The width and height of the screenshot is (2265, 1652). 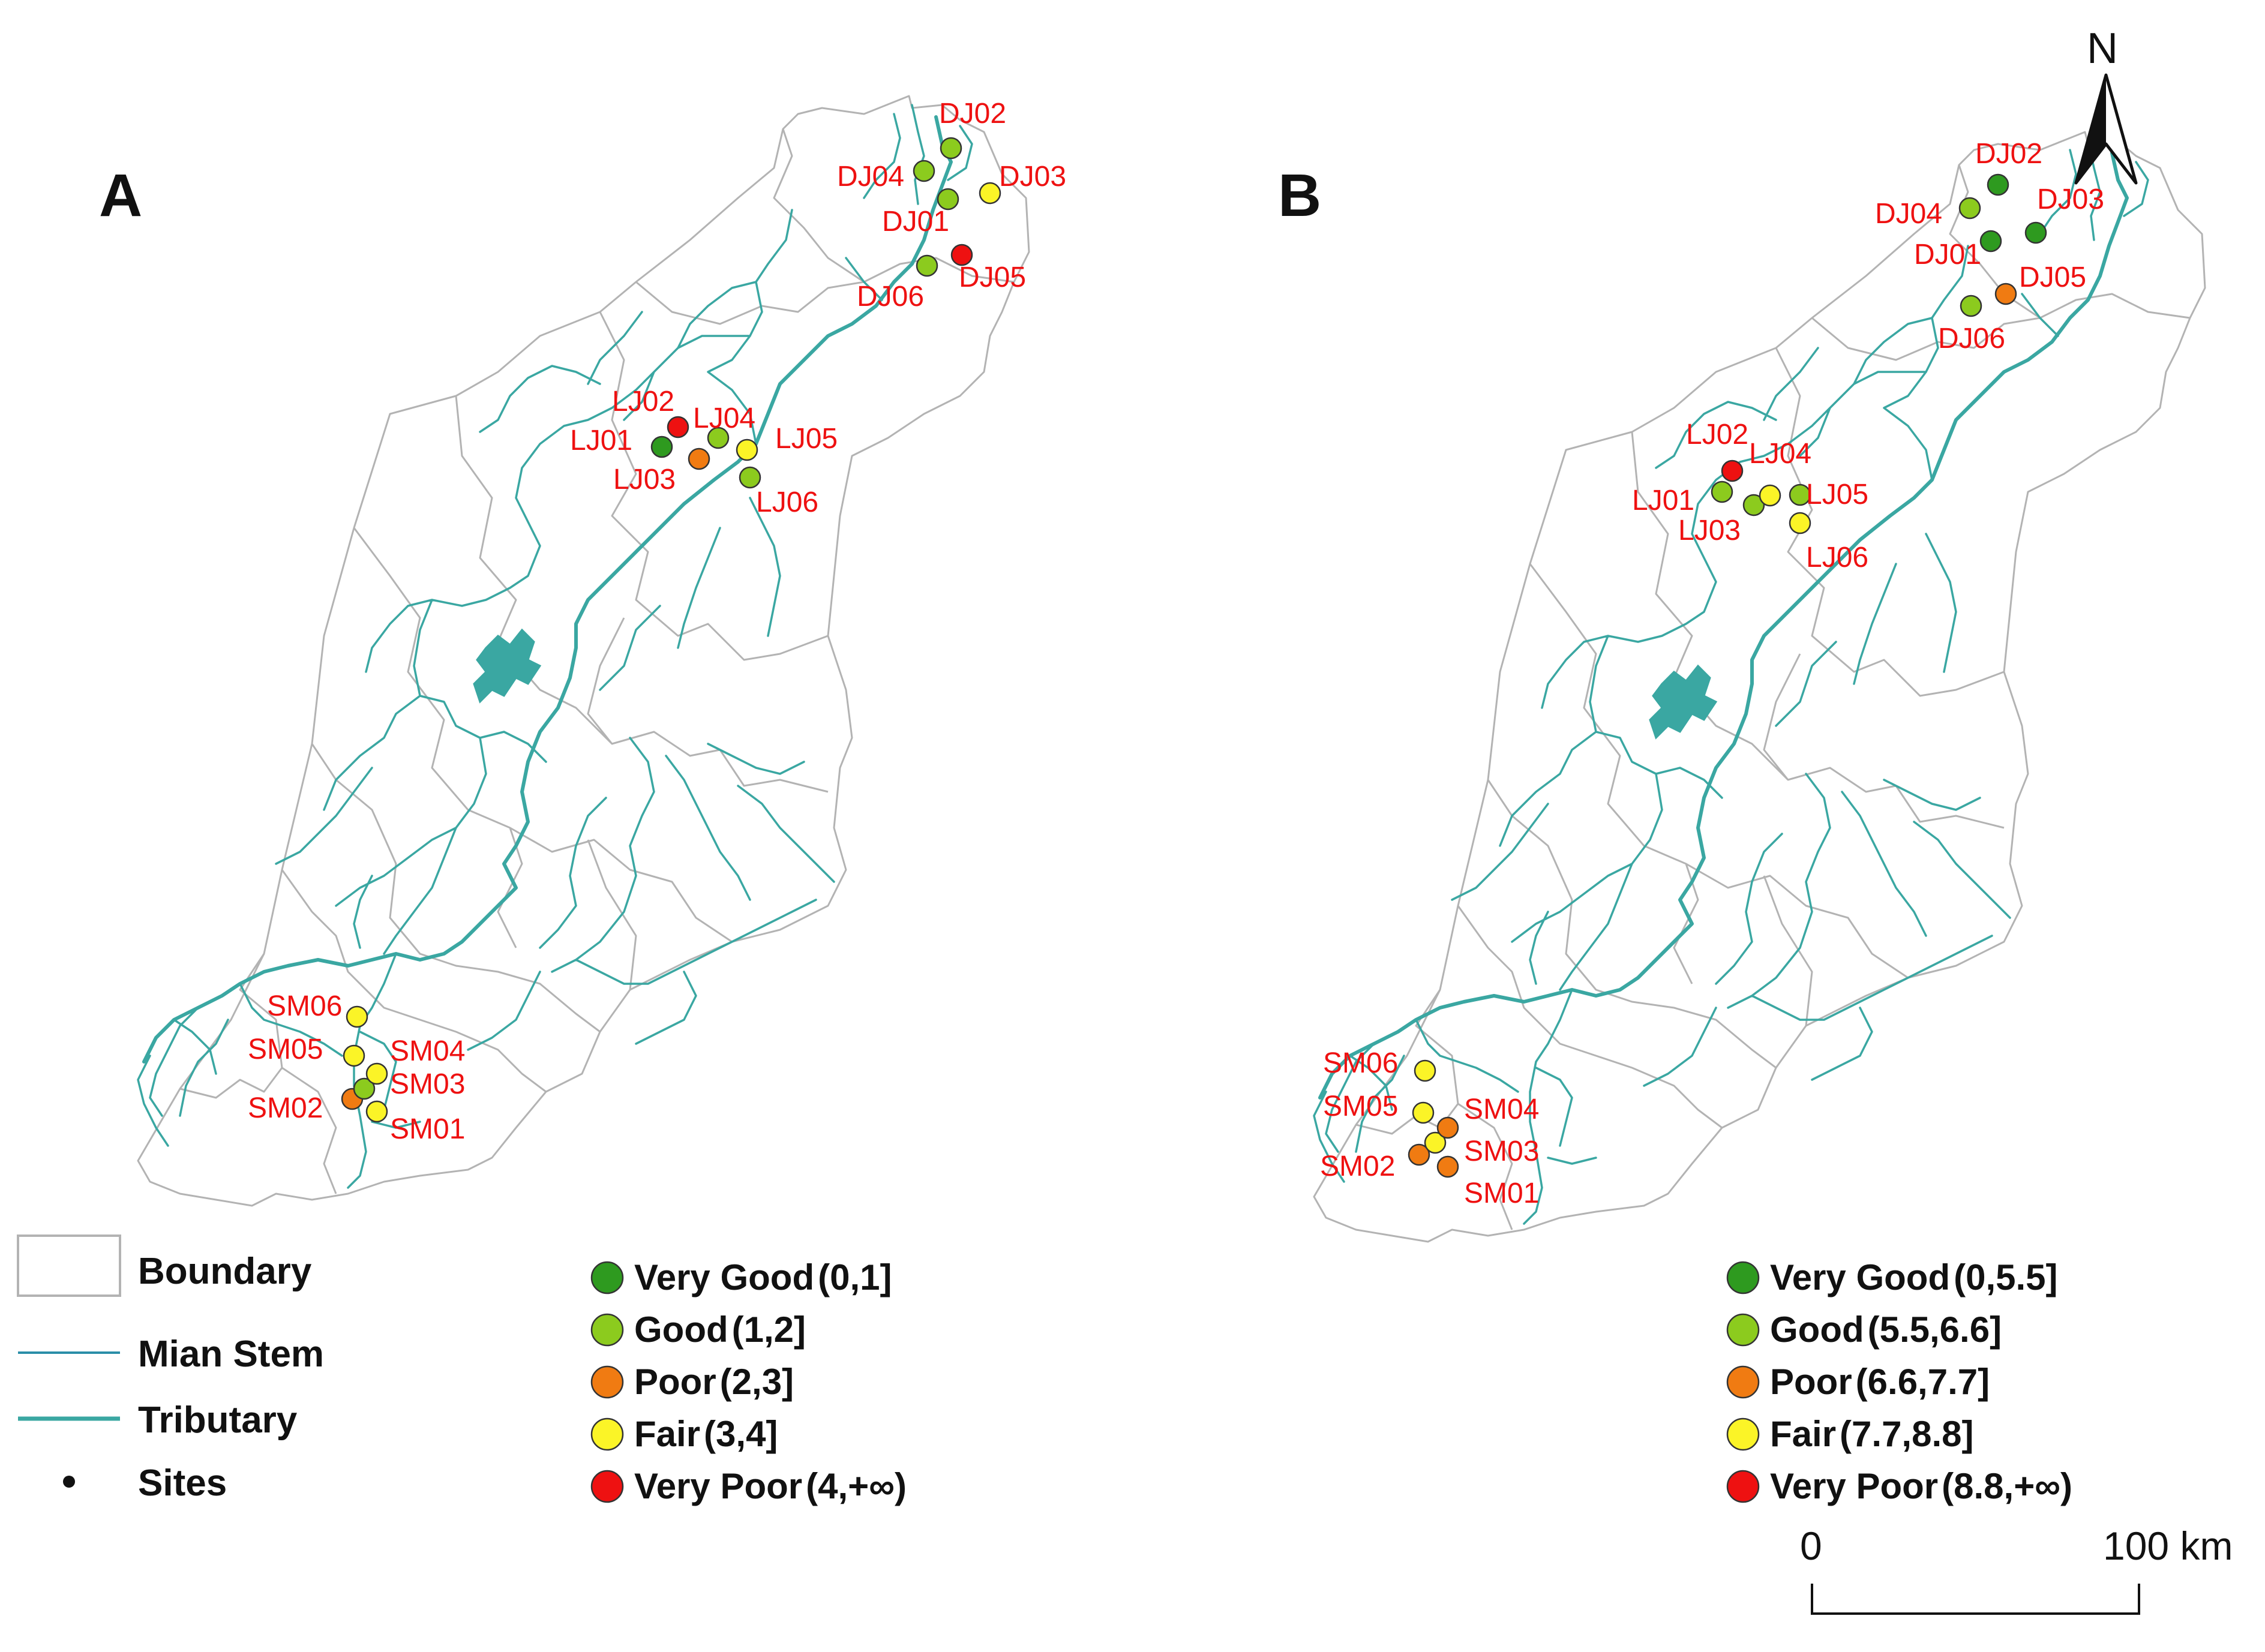 What do you see at coordinates (675, 1382) in the screenshot?
I see `legend-class-name: Poor` at bounding box center [675, 1382].